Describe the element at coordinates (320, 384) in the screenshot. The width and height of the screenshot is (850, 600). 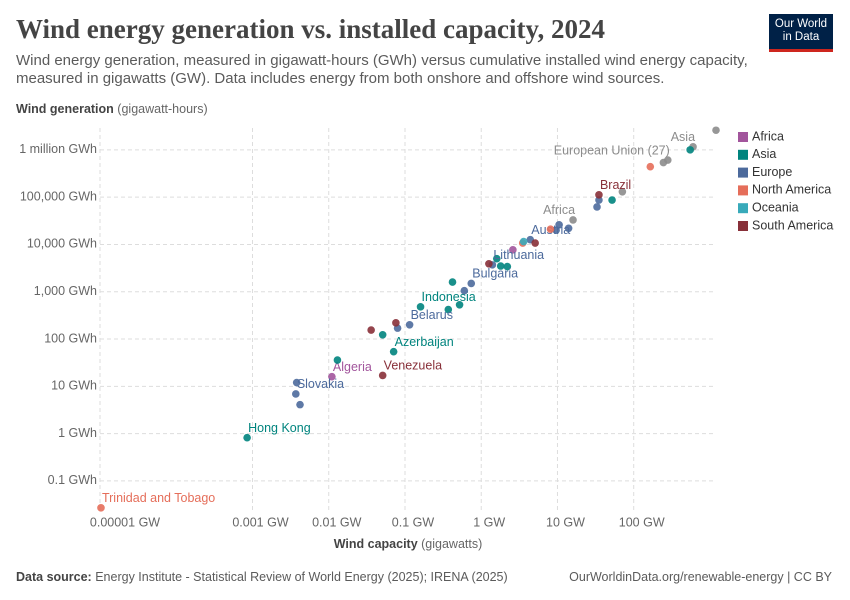
I see `point-label: Slovakia` at that location.